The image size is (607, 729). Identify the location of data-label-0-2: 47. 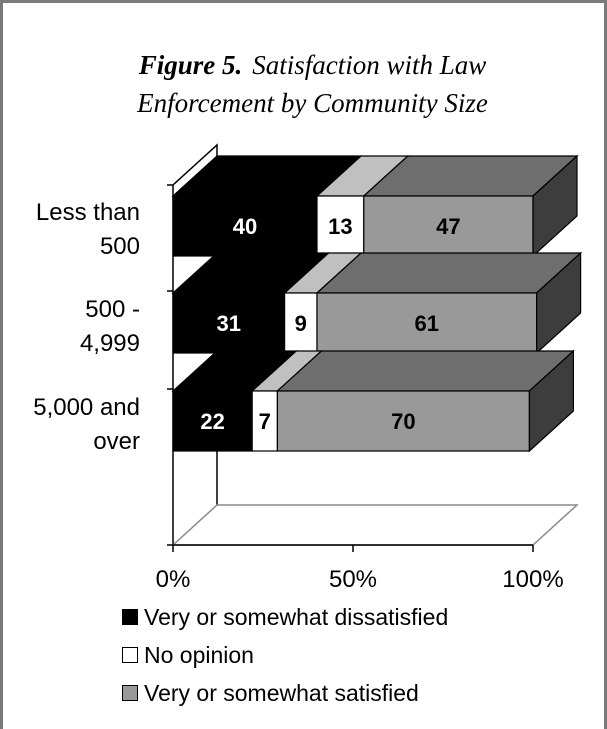
(448, 226).